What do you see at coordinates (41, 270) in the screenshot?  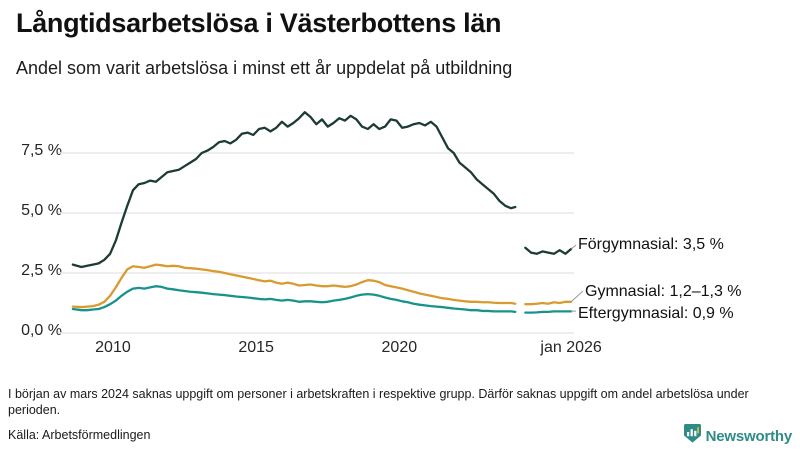 I see `y-axis-tick-1: 2,5 %` at bounding box center [41, 270].